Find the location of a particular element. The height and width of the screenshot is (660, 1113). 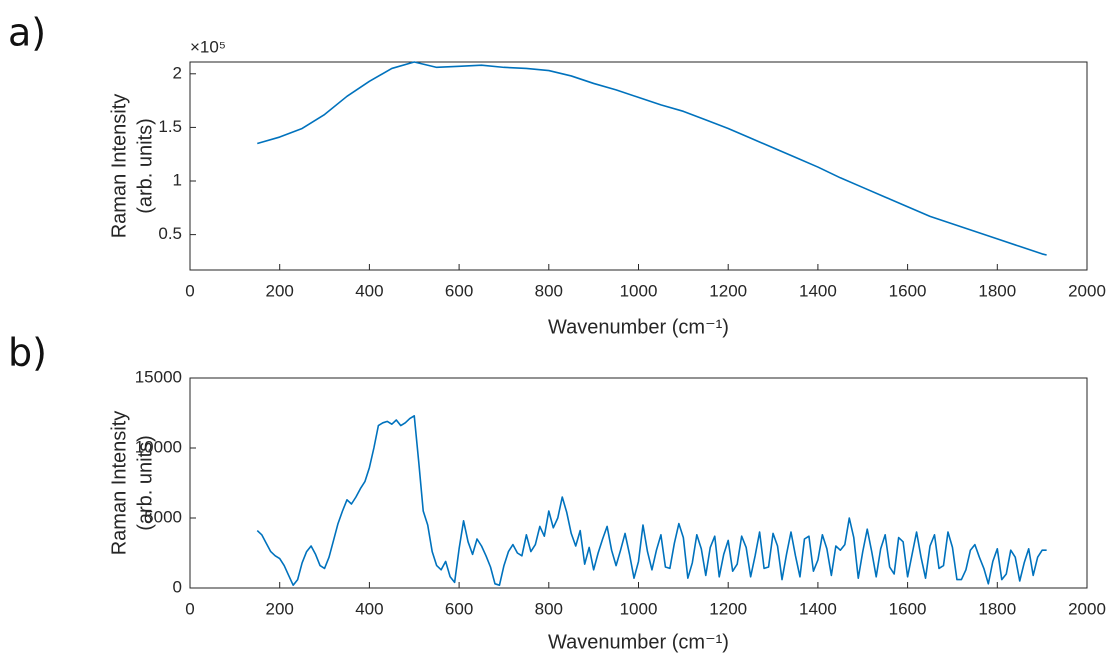

y-tick-label: 0 is located at coordinates (177, 586).